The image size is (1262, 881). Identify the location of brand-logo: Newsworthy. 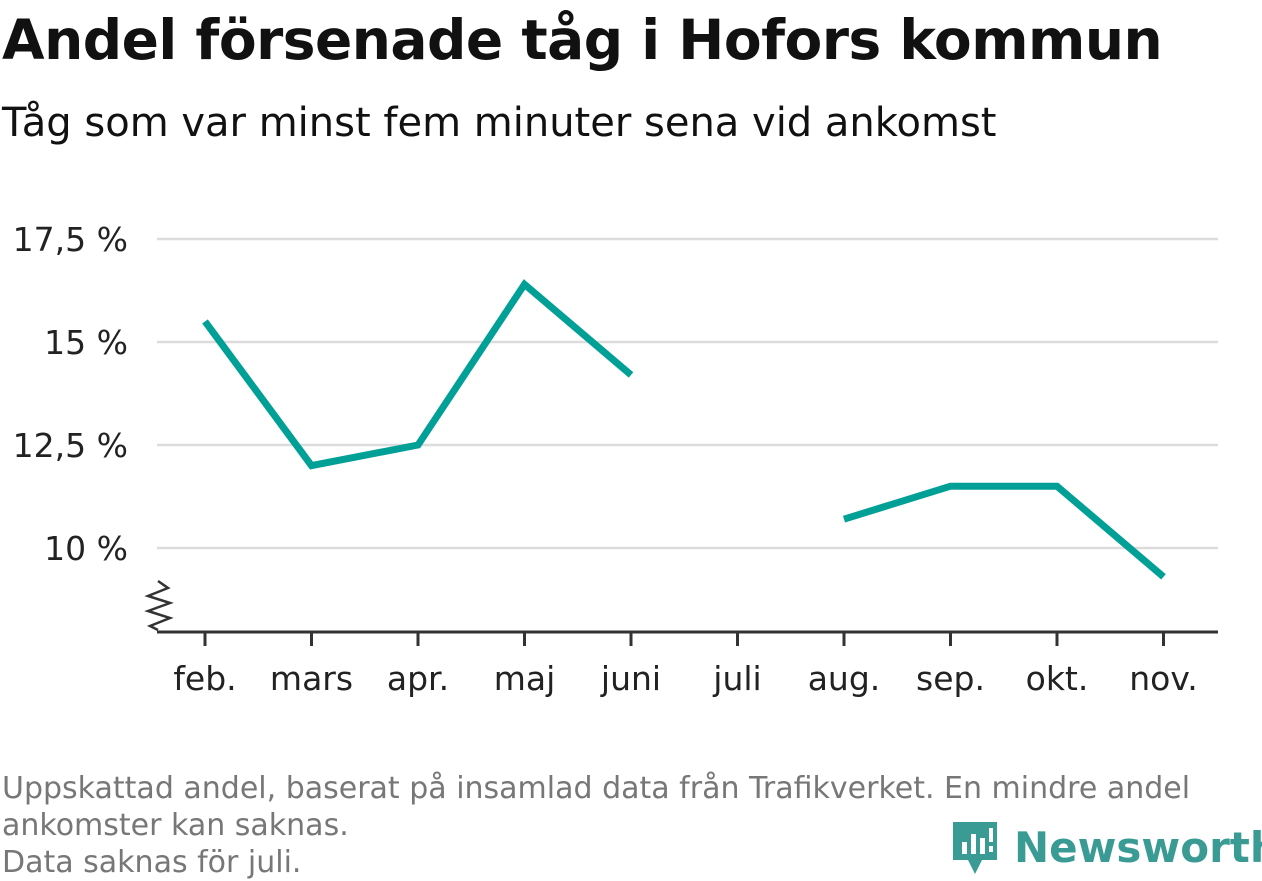
(1106, 847).